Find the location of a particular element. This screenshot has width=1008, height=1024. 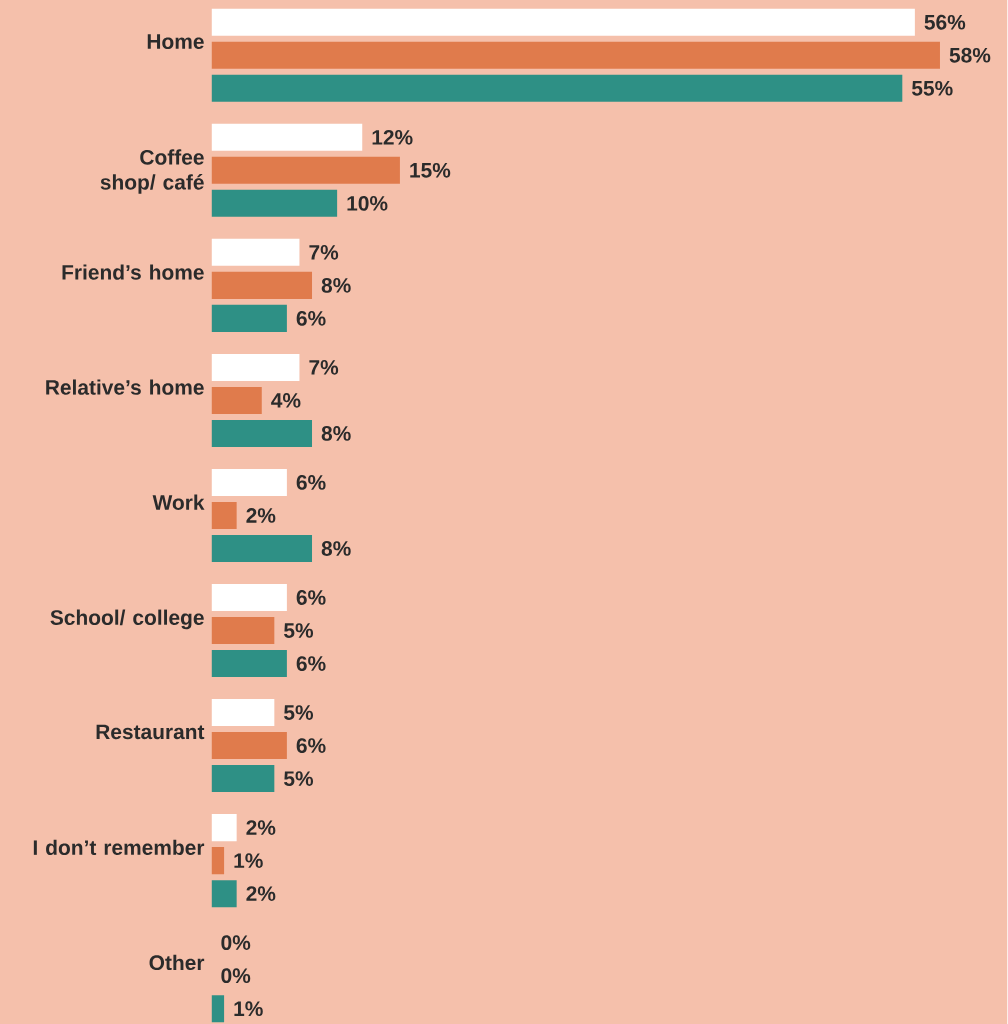

y-tick-label: Relative’s home is located at coordinates (125, 387).